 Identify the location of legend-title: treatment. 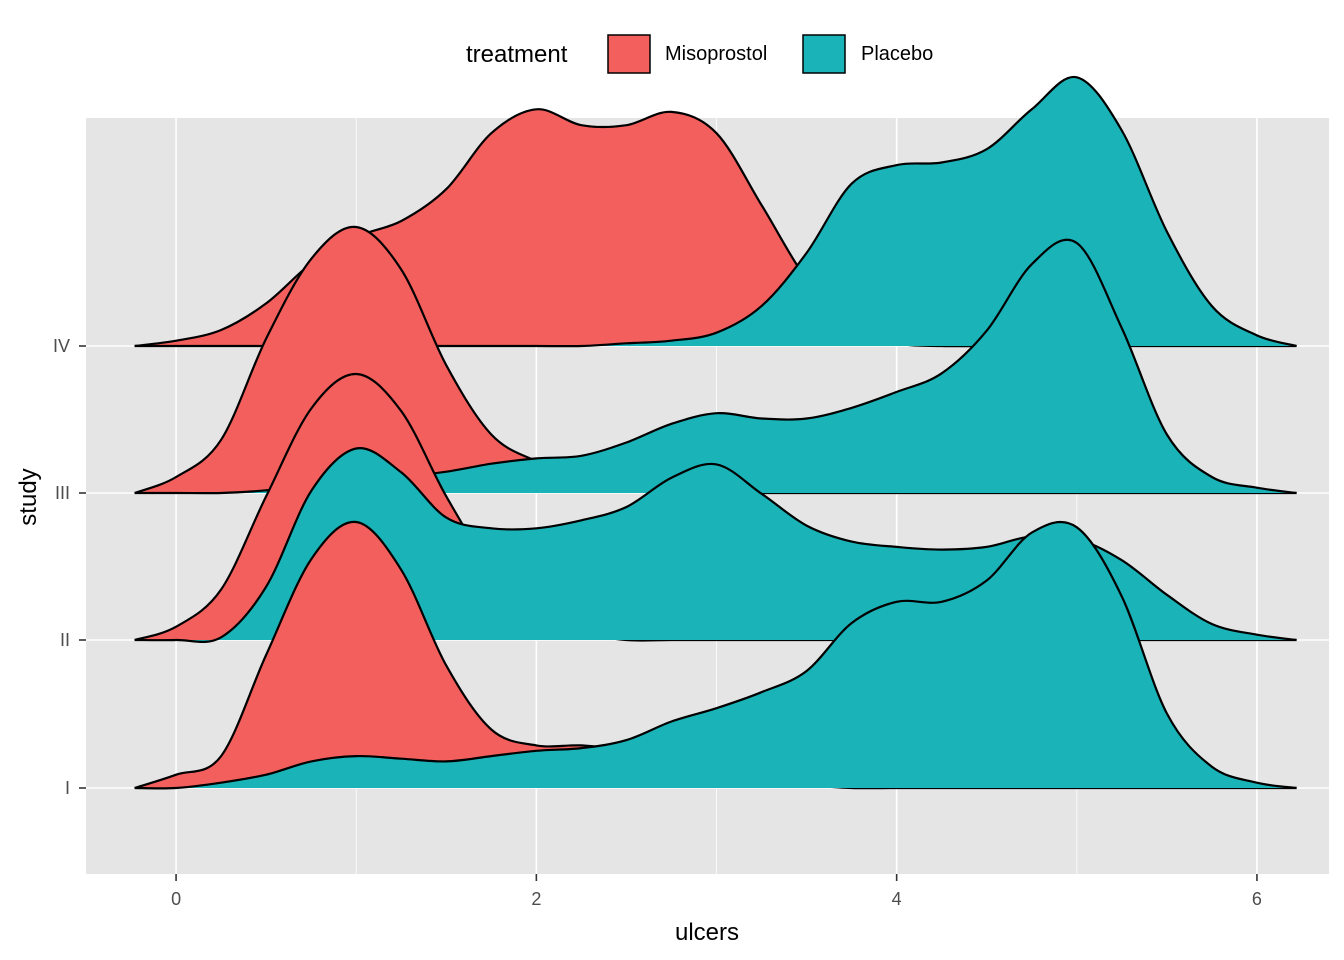
(517, 54).